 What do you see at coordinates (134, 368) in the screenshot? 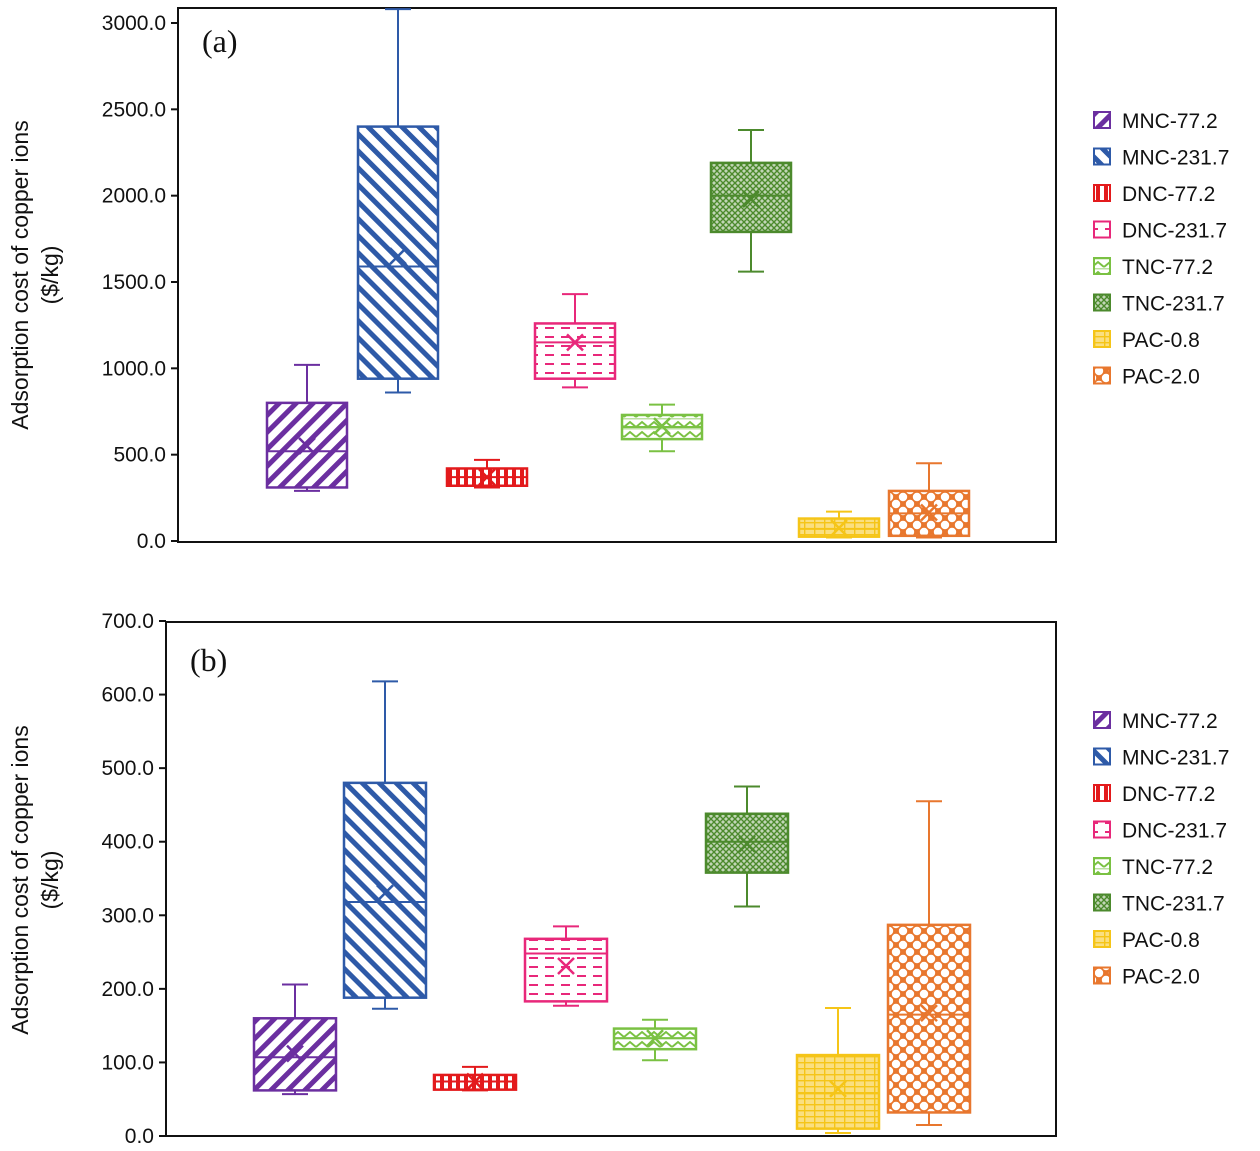
I see `y-tick-label: 1000.0` at bounding box center [134, 368].